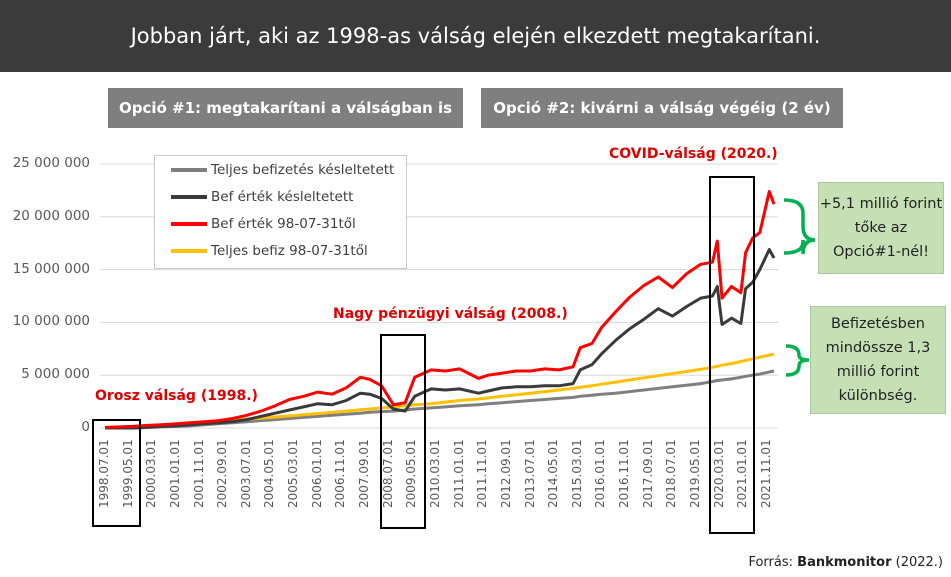 This screenshot has width=951, height=577. What do you see at coordinates (289, 251) in the screenshot?
I see `legend-label: Teljes befiz 98-07-31től` at bounding box center [289, 251].